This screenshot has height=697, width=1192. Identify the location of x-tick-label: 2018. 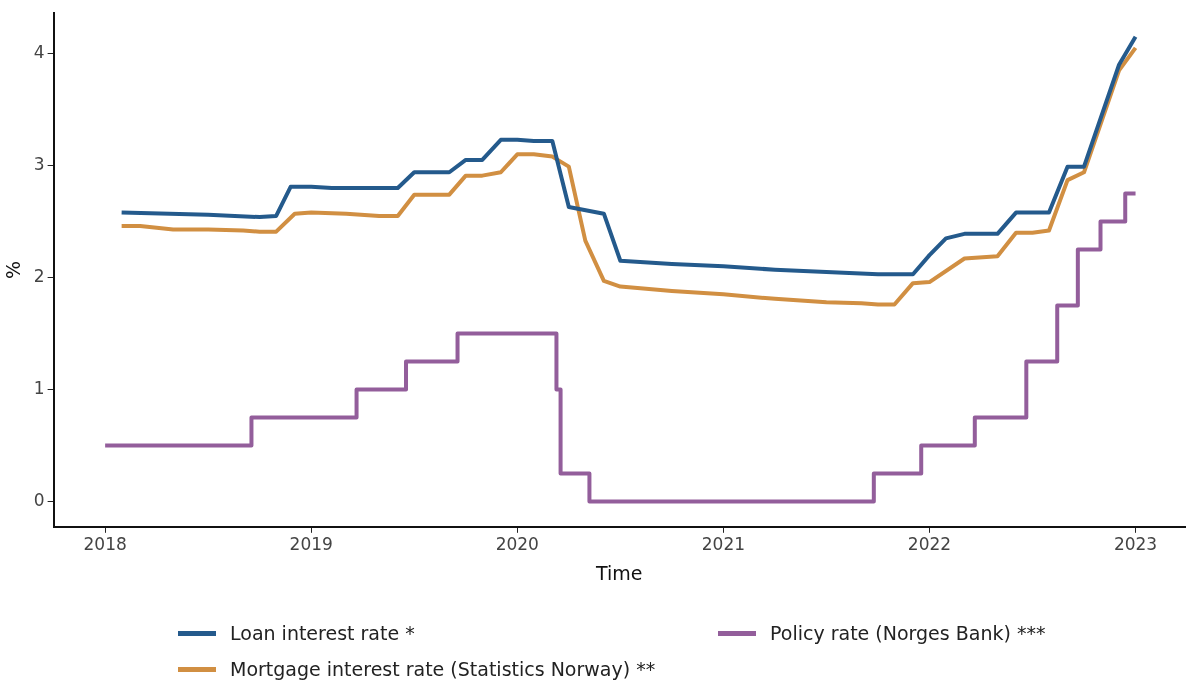
(105, 544).